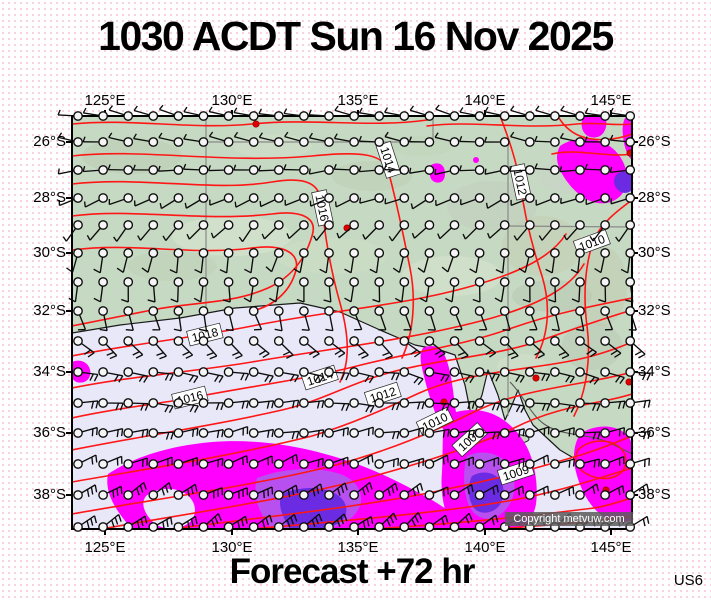 The image size is (711, 600). I want to click on isobar-line, so click(185, 278).